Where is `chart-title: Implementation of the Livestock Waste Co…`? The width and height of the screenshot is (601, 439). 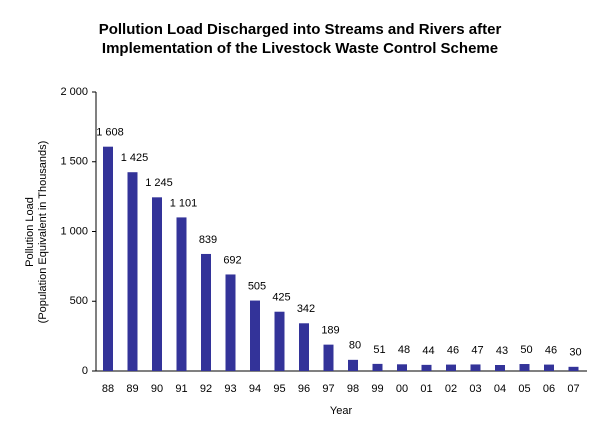
chart-title: Implementation of the Livestock Waste Co… is located at coordinates (300, 48).